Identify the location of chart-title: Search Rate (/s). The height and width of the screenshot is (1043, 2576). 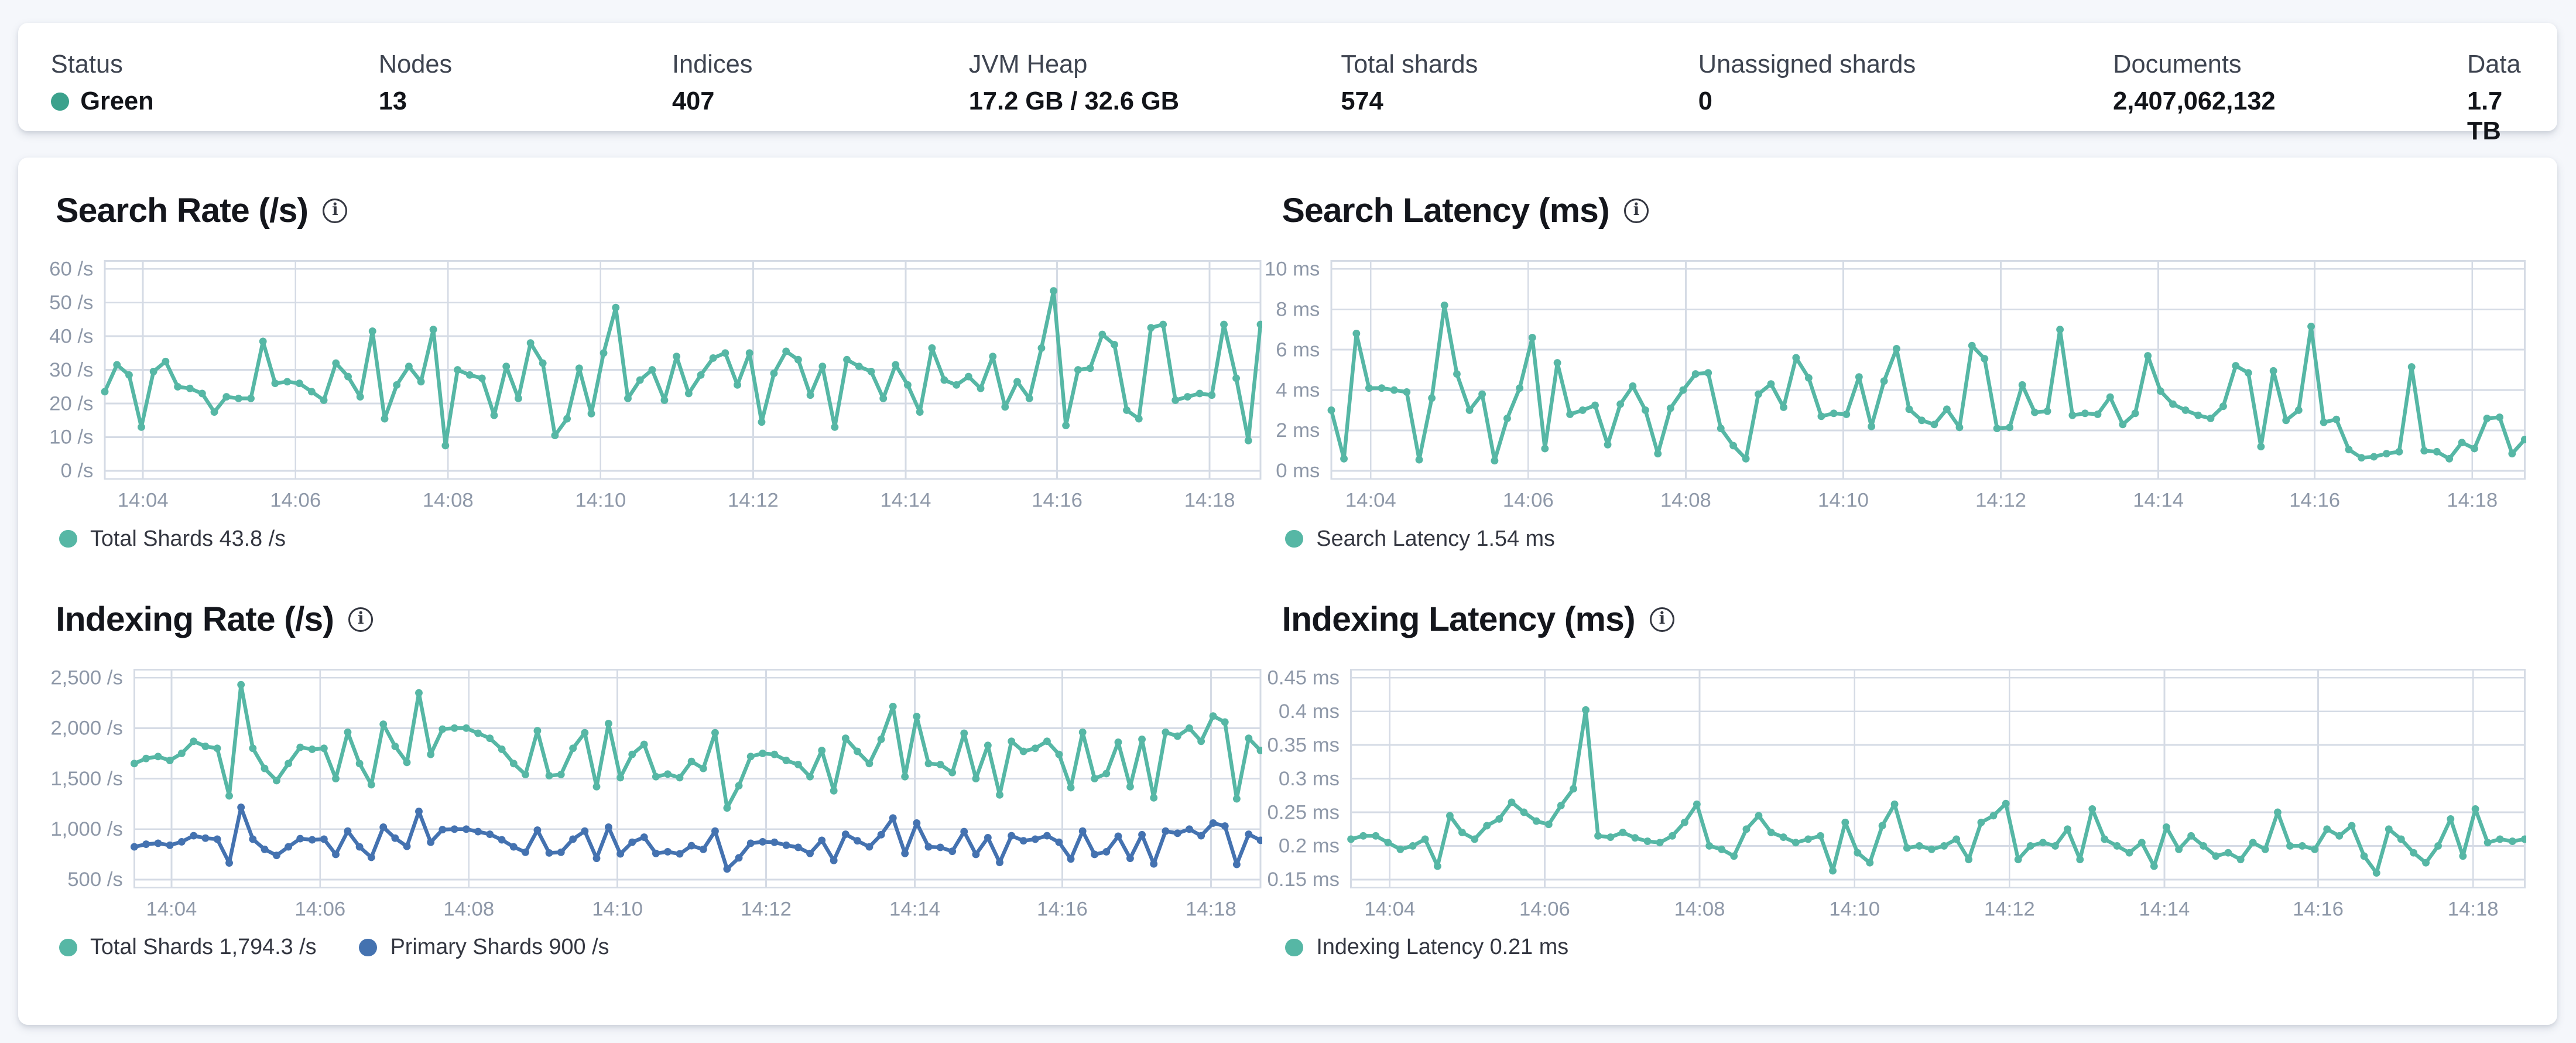
(182, 210).